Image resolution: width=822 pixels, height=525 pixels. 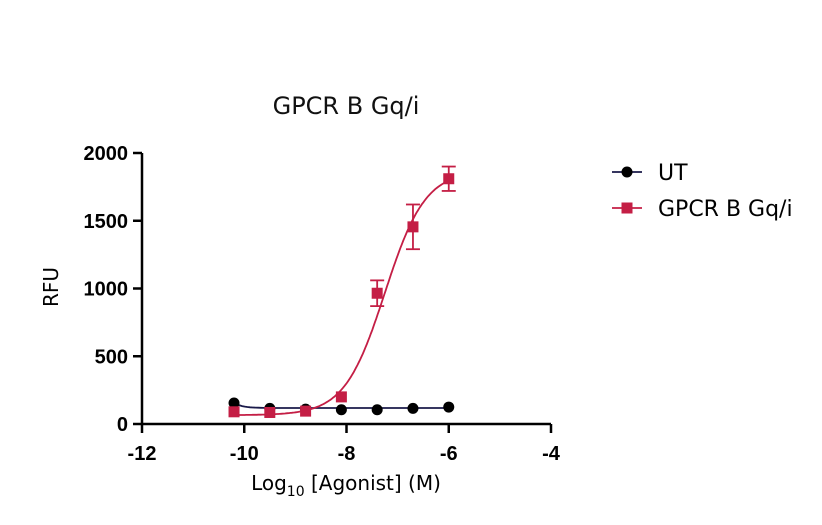 I want to click on legend-marker-gpcr, so click(x=627, y=208).